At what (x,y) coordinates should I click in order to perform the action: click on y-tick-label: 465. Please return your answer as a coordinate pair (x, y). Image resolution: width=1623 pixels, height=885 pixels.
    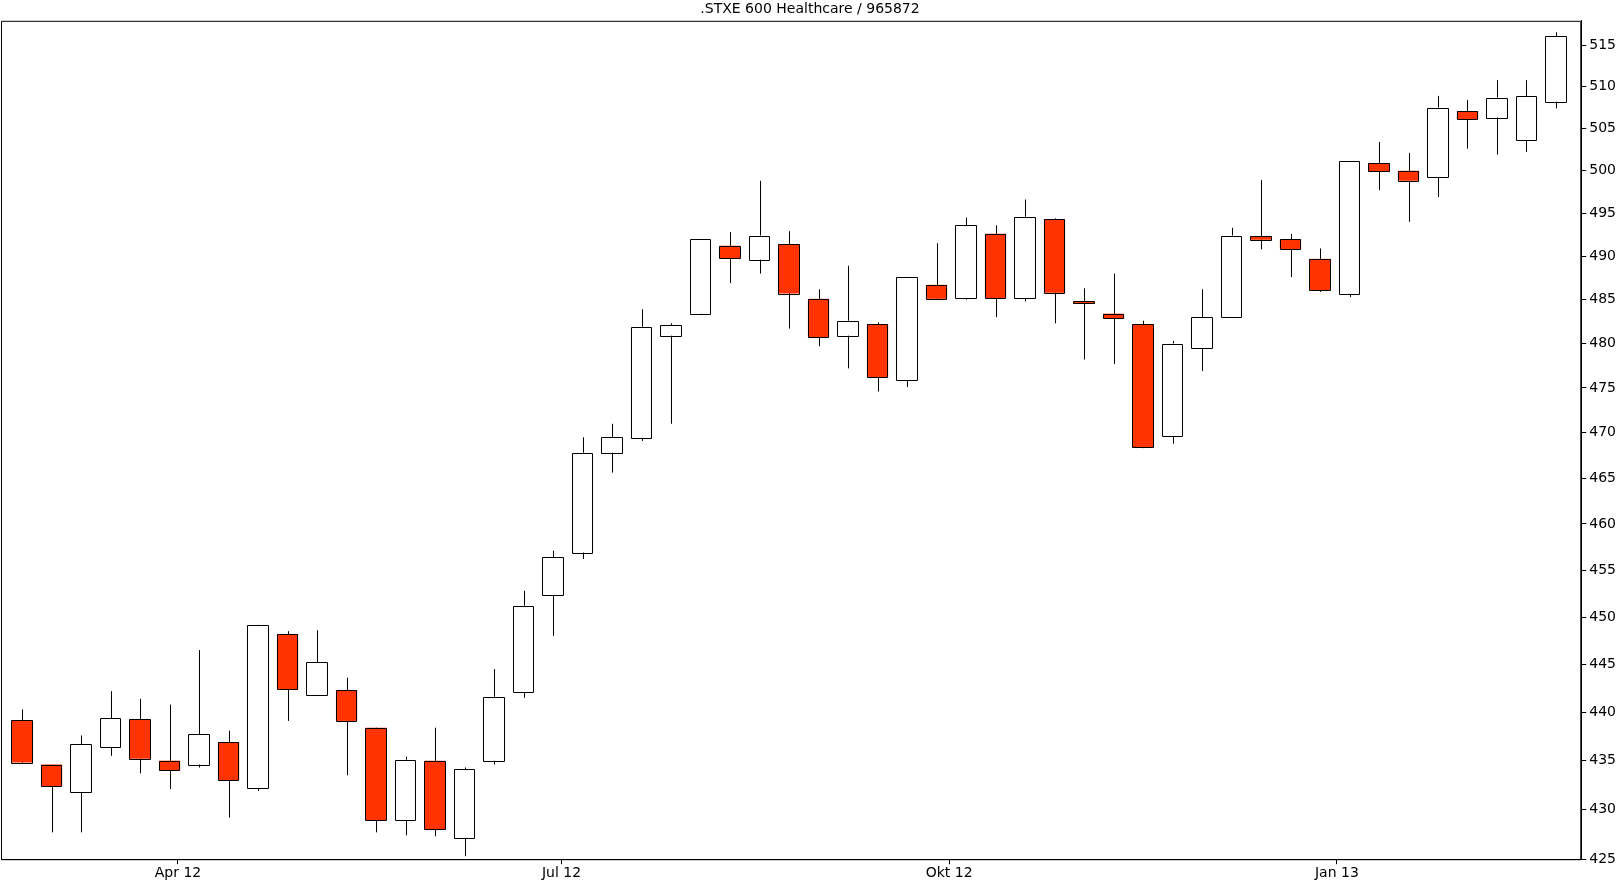
    Looking at the image, I should click on (1603, 476).